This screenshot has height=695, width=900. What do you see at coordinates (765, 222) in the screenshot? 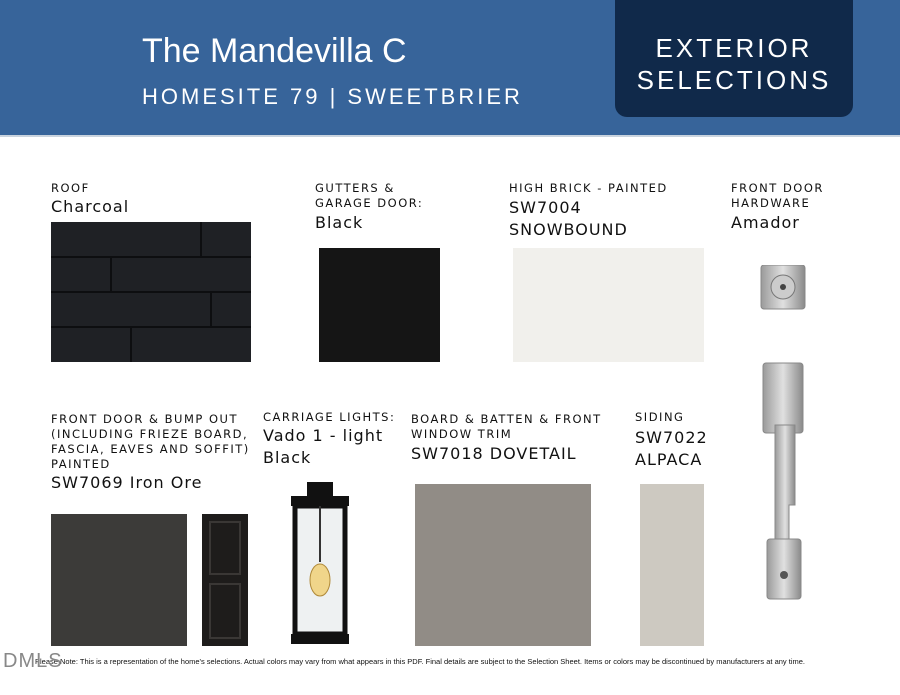
I see `hardware-value: Amador` at bounding box center [765, 222].